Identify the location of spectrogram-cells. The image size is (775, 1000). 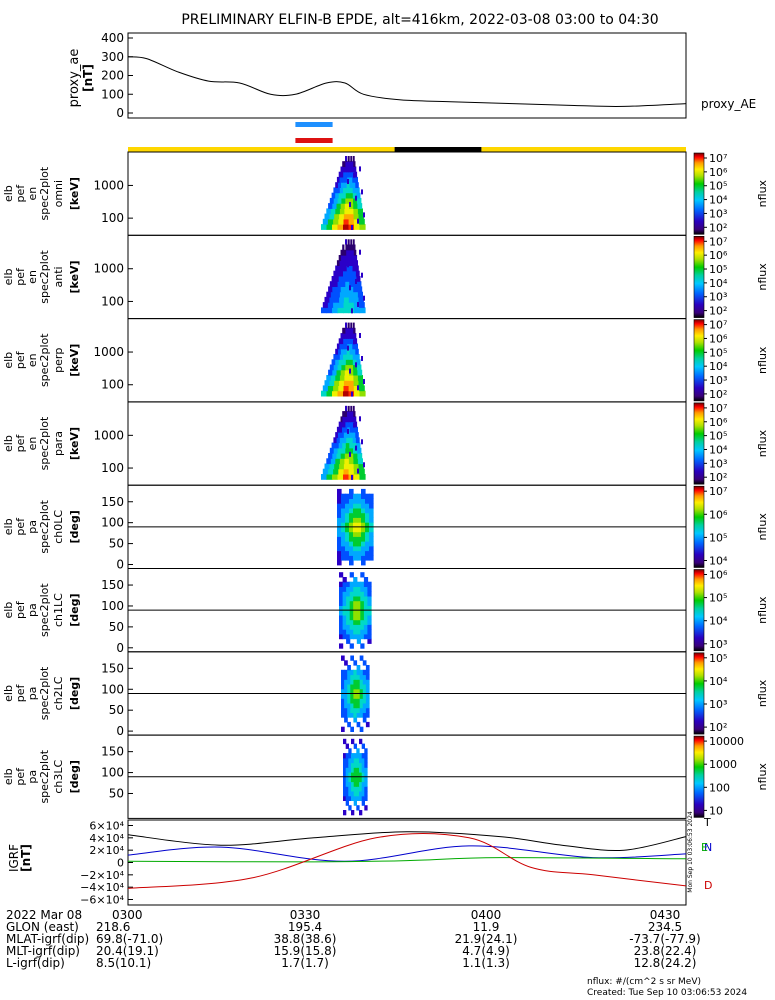
(343, 193).